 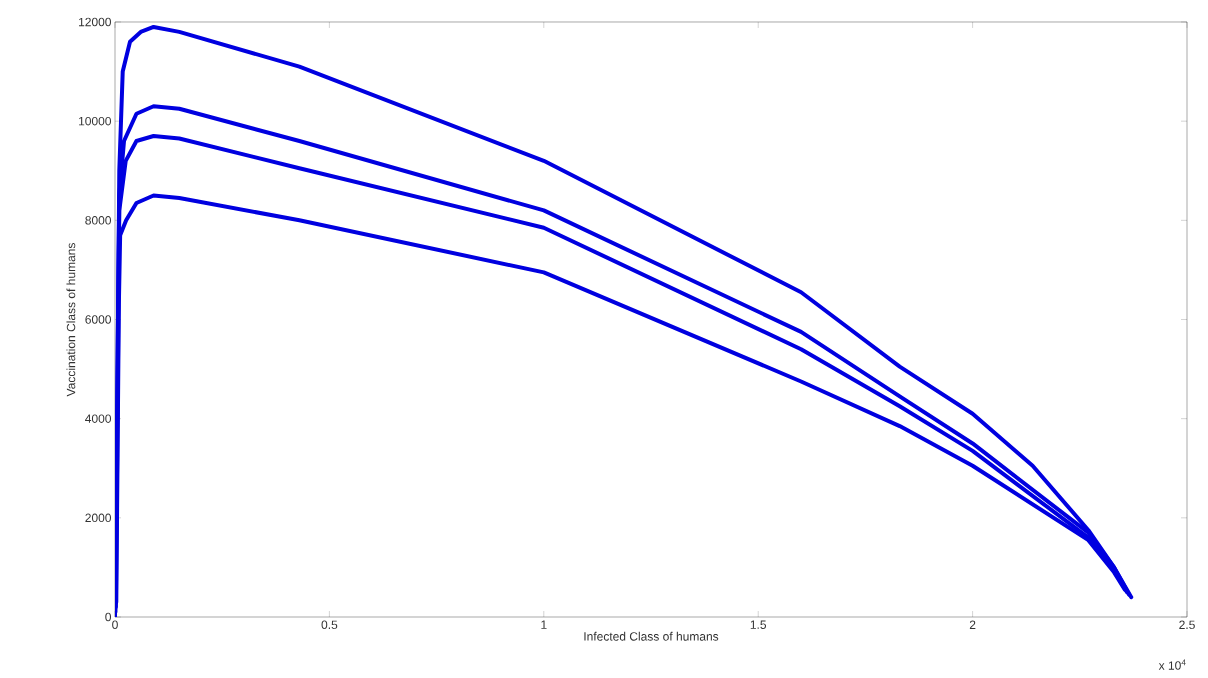 What do you see at coordinates (98, 319) in the screenshot?
I see `y-tick-label: 6000` at bounding box center [98, 319].